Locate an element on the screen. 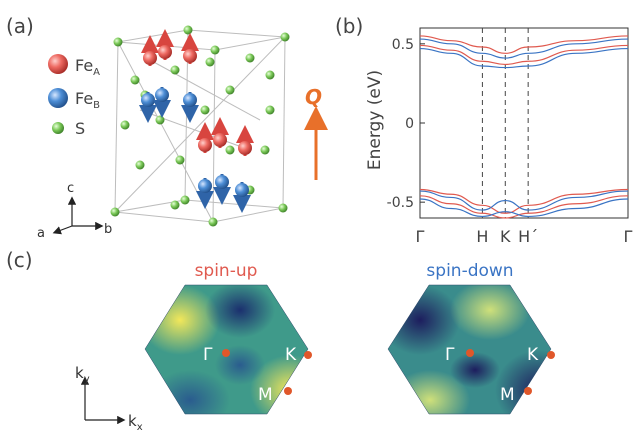 The image size is (640, 442). x-tick-label: H´ is located at coordinates (528, 236).